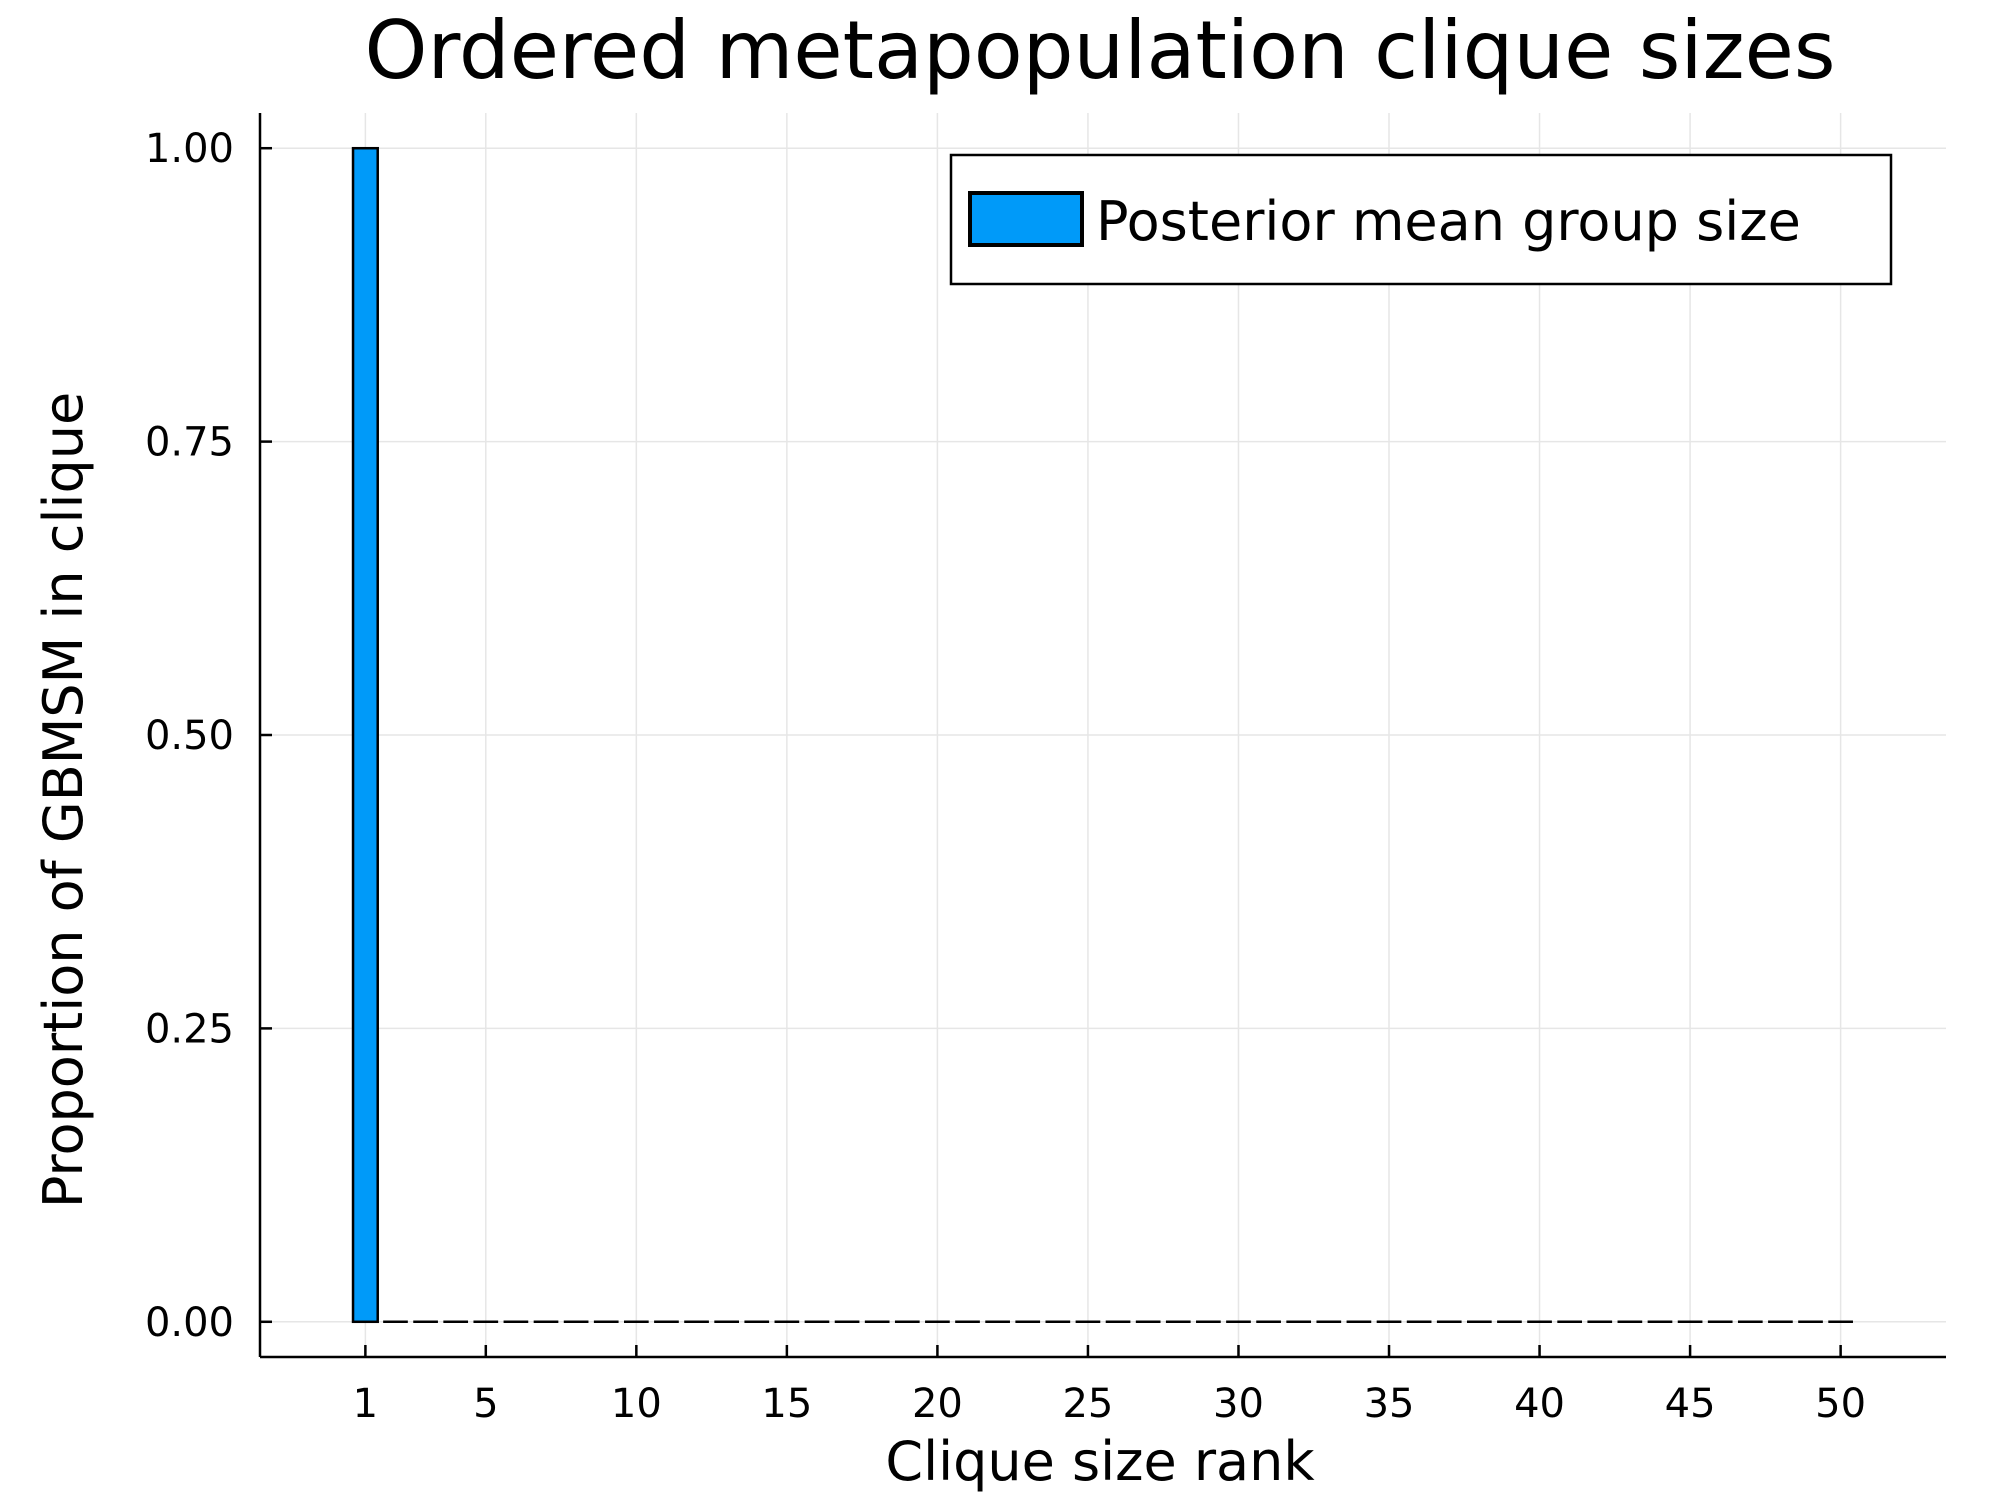 This screenshot has height=1500, width=2000. Describe the element at coordinates (1389, 1404) in the screenshot. I see `x-tick-label: 35` at that location.